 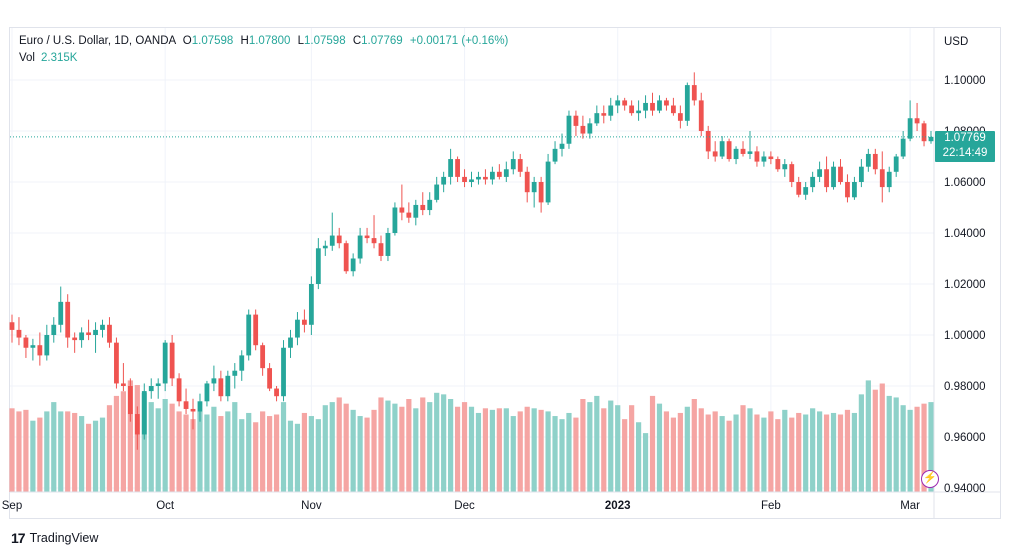 What do you see at coordinates (930, 479) in the screenshot?
I see `lightning-icon: ⚡` at bounding box center [930, 479].